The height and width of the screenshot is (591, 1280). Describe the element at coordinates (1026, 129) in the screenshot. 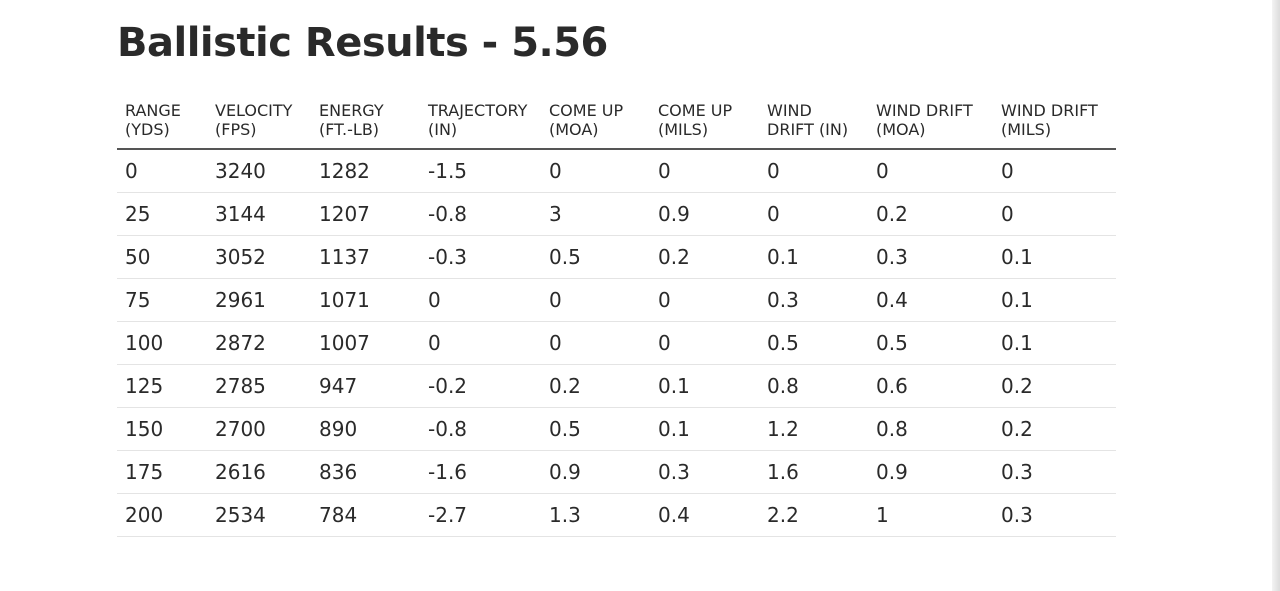

I see `column-header-line2: (MILS)` at that location.